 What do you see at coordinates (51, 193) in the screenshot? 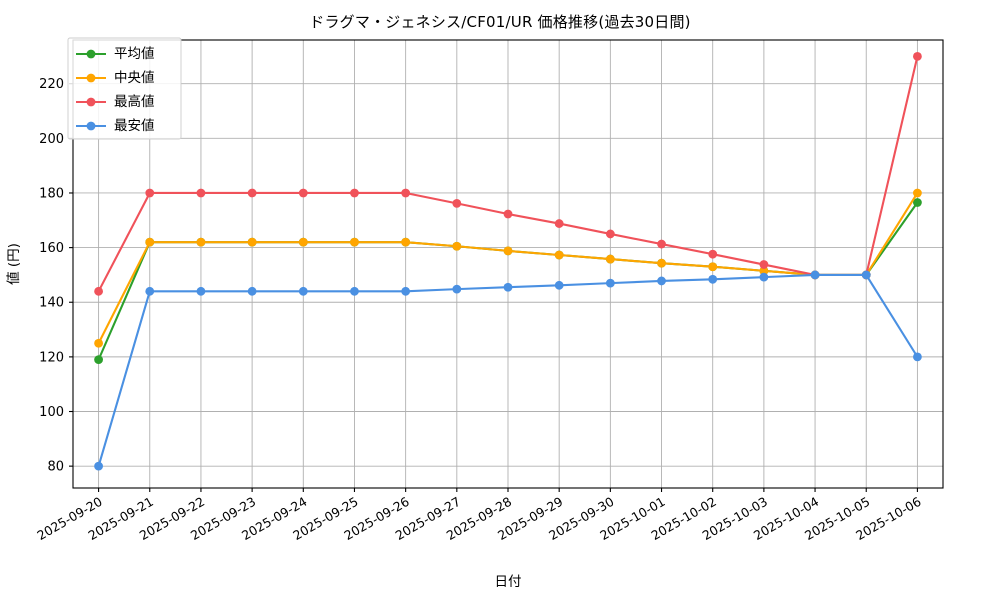
I see `y-tick-label: 180` at bounding box center [51, 193].